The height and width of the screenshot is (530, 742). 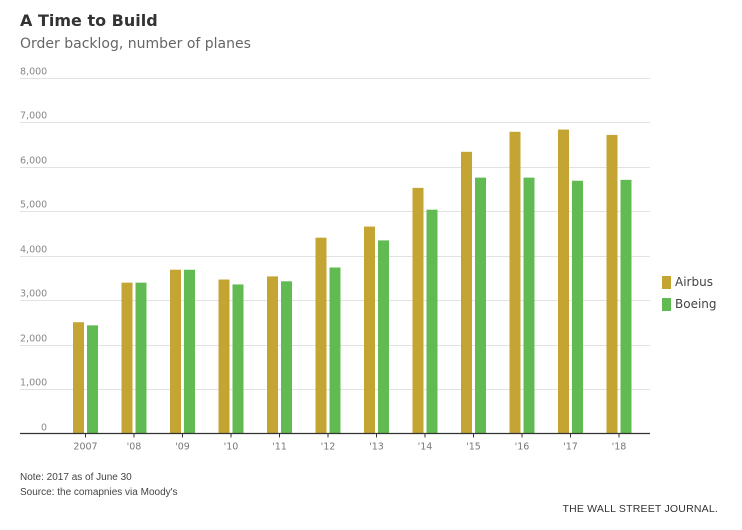 I want to click on y-tick-label: 0, so click(x=44, y=428).